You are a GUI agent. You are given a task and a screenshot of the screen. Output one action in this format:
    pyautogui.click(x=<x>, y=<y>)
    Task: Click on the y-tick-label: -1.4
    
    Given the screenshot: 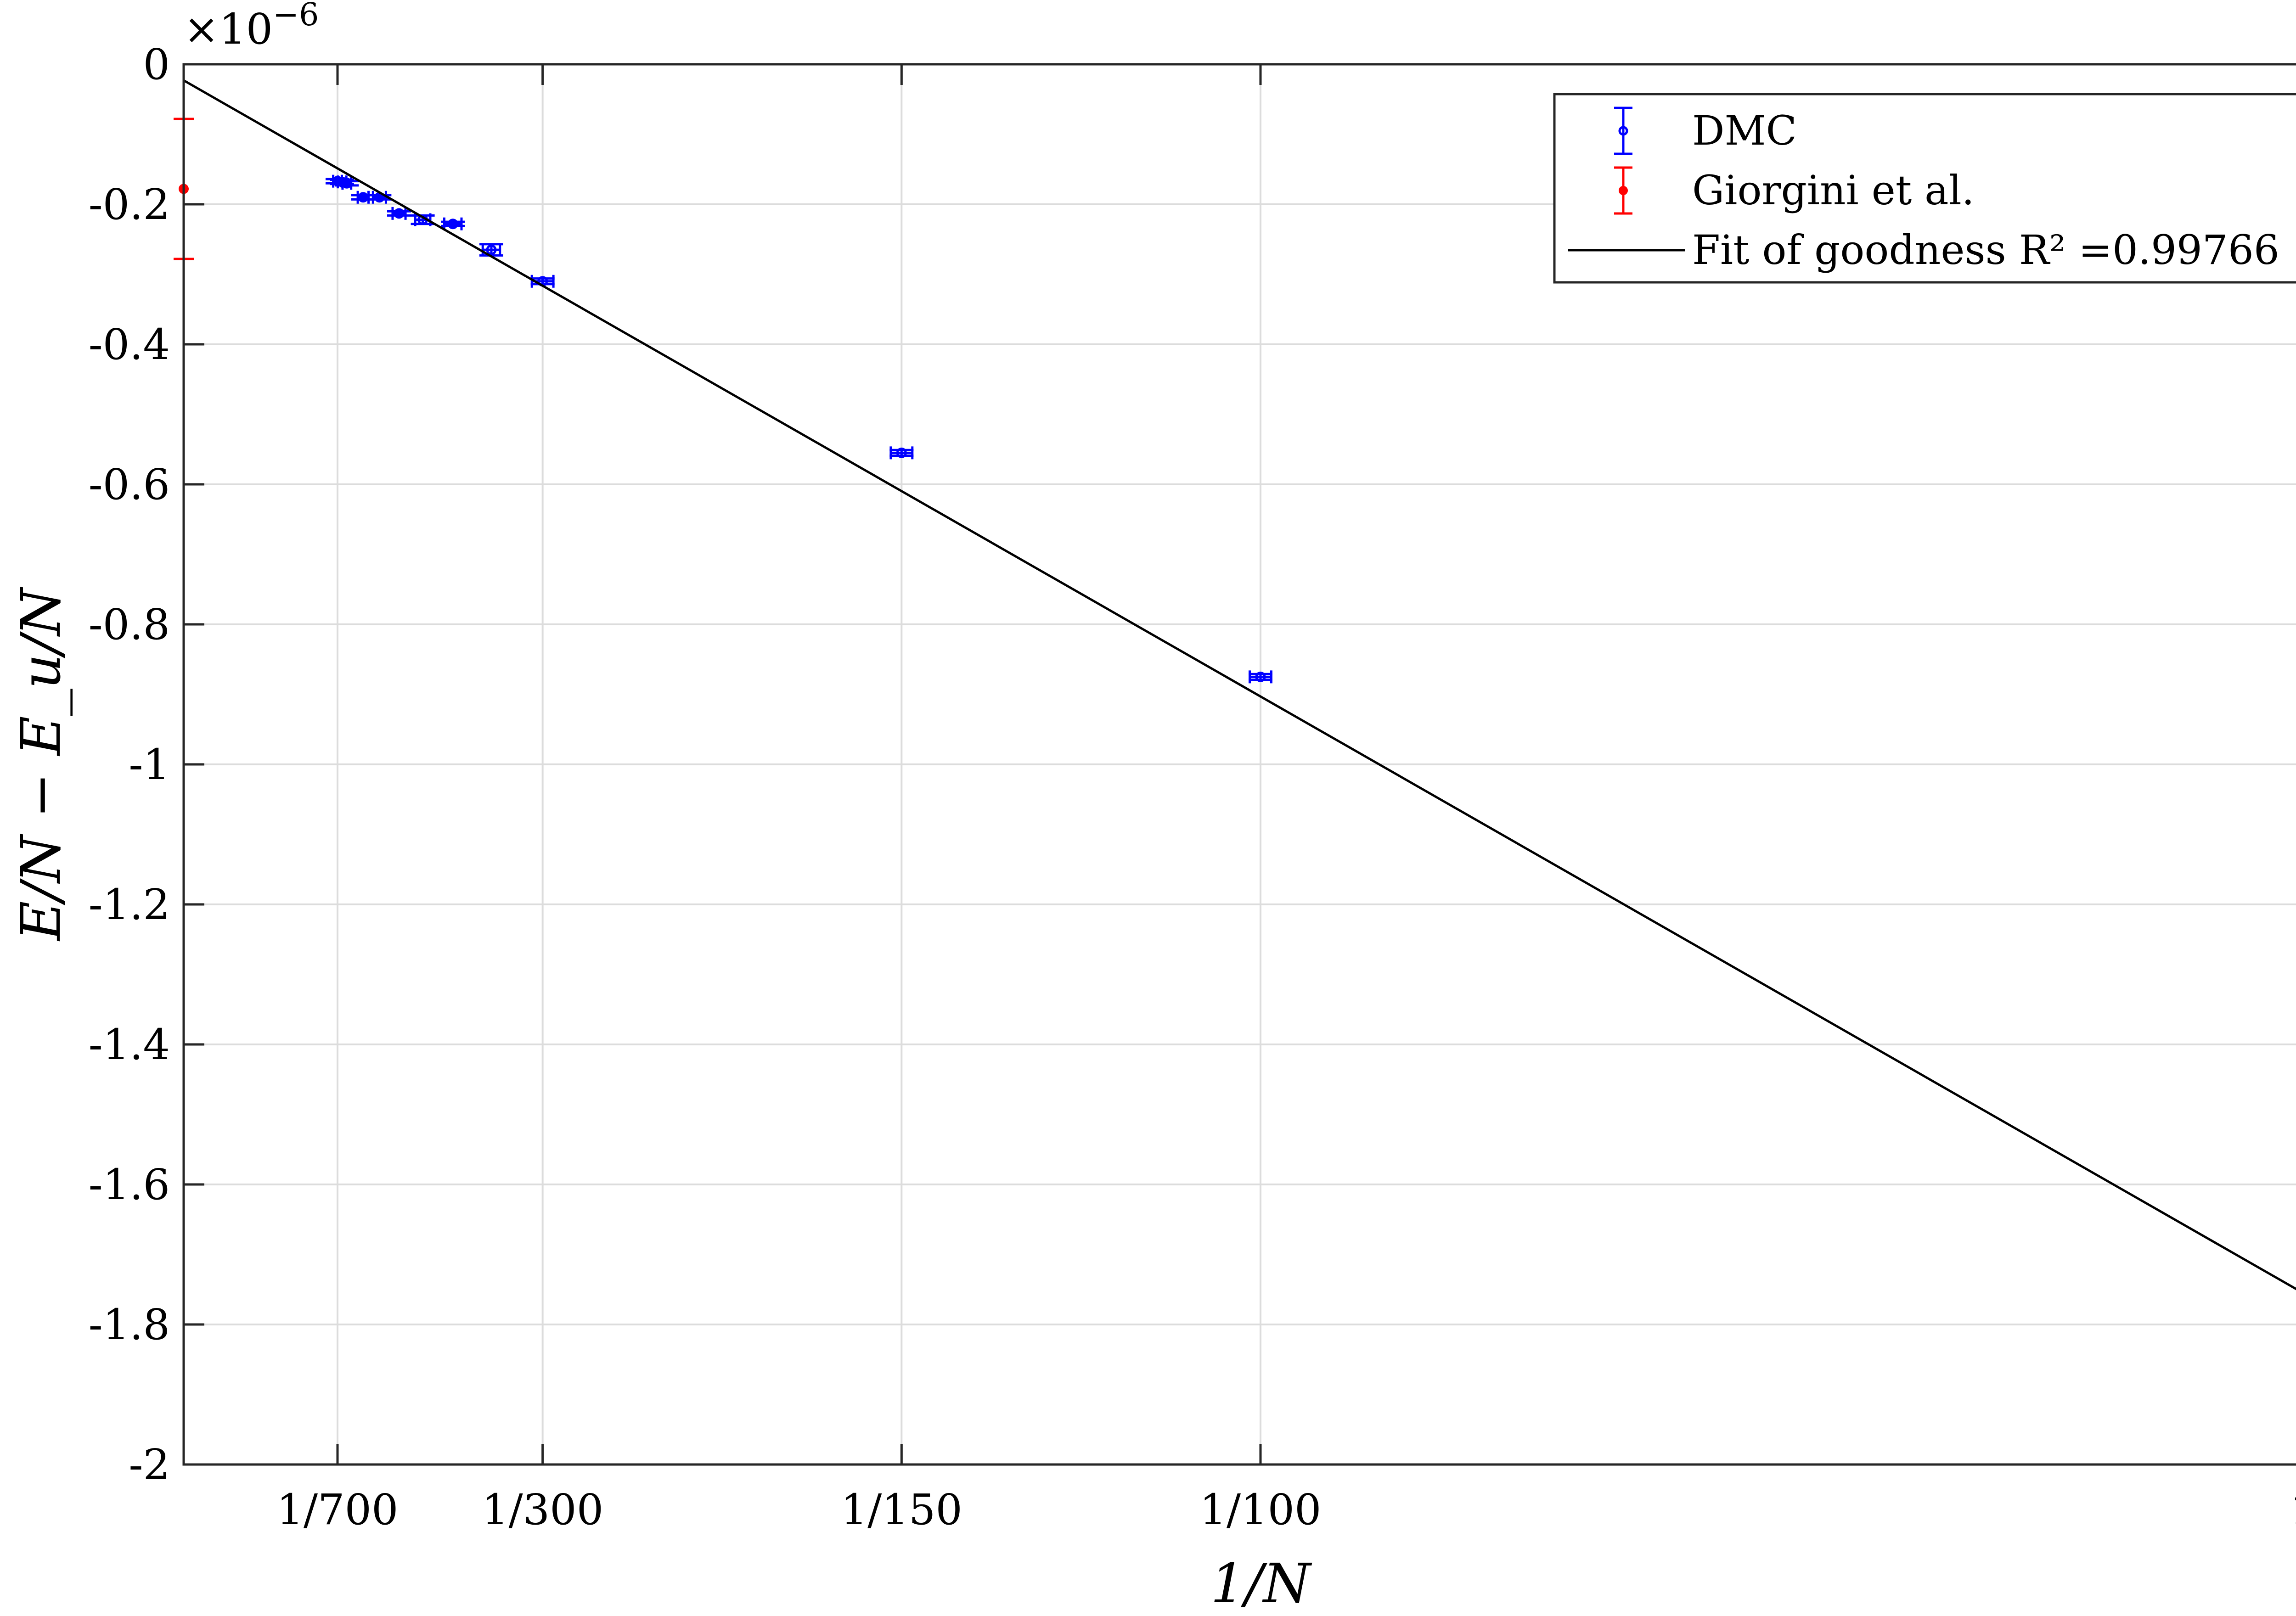 What is the action you would take?
    pyautogui.click(x=129, y=1044)
    